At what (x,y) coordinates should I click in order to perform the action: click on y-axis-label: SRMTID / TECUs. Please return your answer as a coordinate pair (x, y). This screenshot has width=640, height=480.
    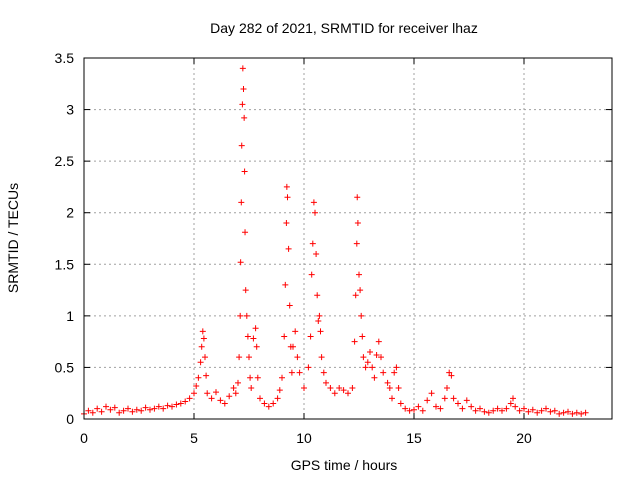
    Looking at the image, I should click on (13, 238).